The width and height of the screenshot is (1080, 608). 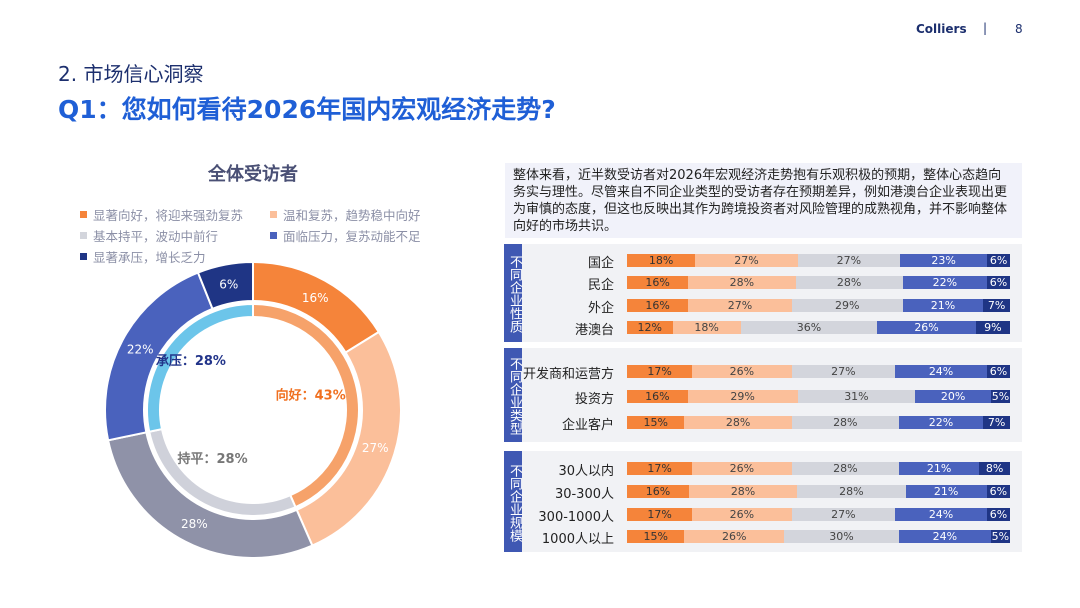 What do you see at coordinates (587, 425) in the screenshot?
I see `row-label: 企业客户` at bounding box center [587, 425].